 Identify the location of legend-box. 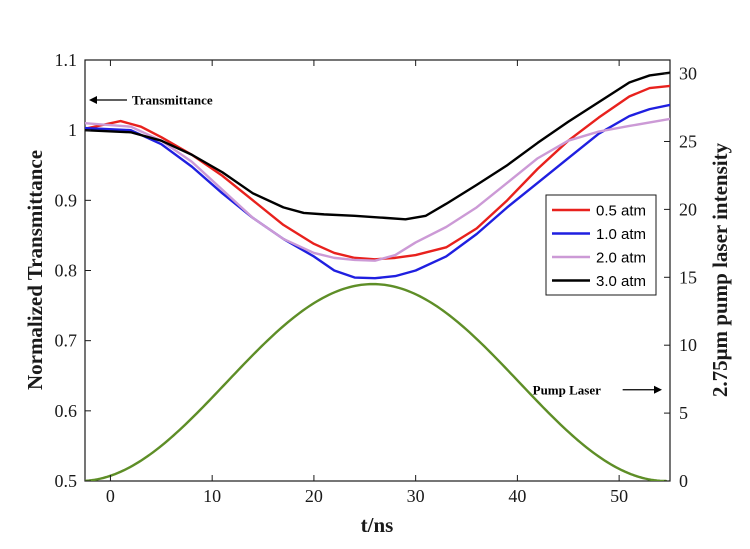
(601, 245).